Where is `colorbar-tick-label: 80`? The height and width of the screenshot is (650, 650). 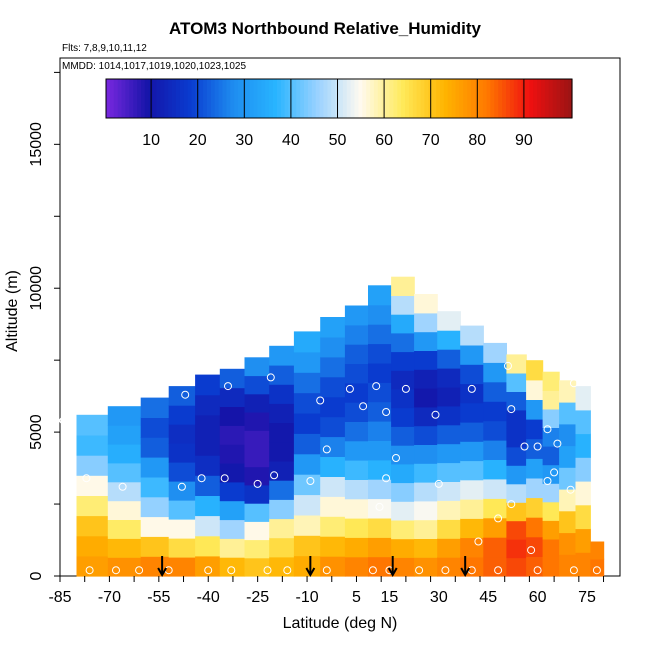 colorbar-tick-label: 80 is located at coordinates (477, 140).